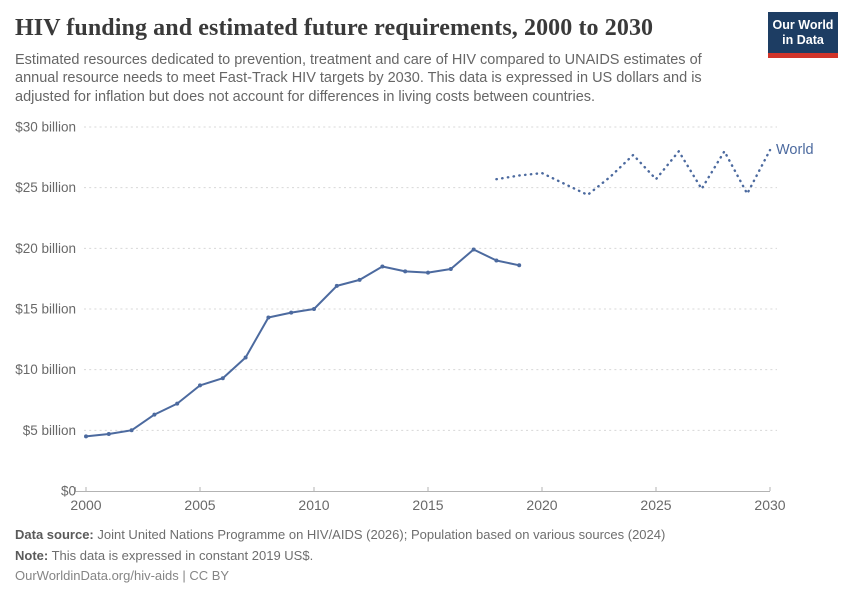 Image resolution: width=850 pixels, height=600 pixels. What do you see at coordinates (54, 534) in the screenshot?
I see `datasource-label: Data source:` at bounding box center [54, 534].